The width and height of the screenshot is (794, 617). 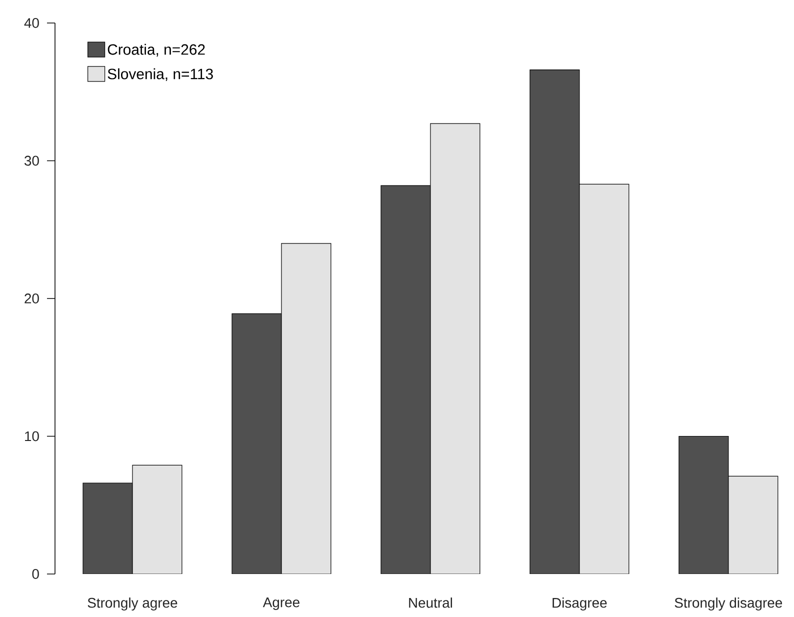 What do you see at coordinates (31, 161) in the screenshot?
I see `y-tick-label: 30` at bounding box center [31, 161].